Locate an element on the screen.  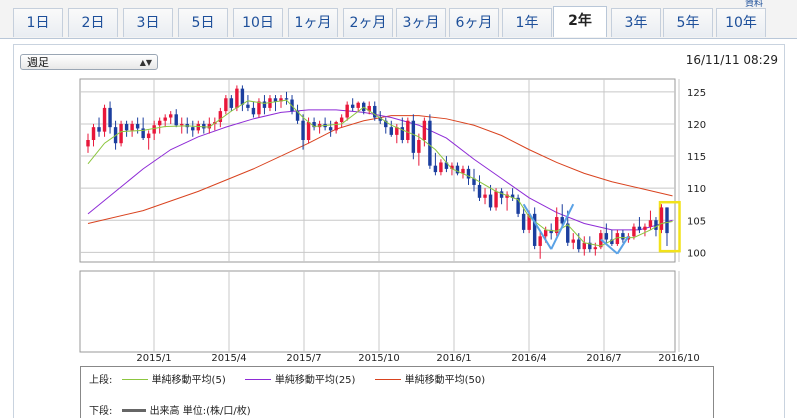
legend-upper-row: 上段: 単純移動平均(5) 単純移動平均(25) 単純移動平均(50) is located at coordinates (287, 378).